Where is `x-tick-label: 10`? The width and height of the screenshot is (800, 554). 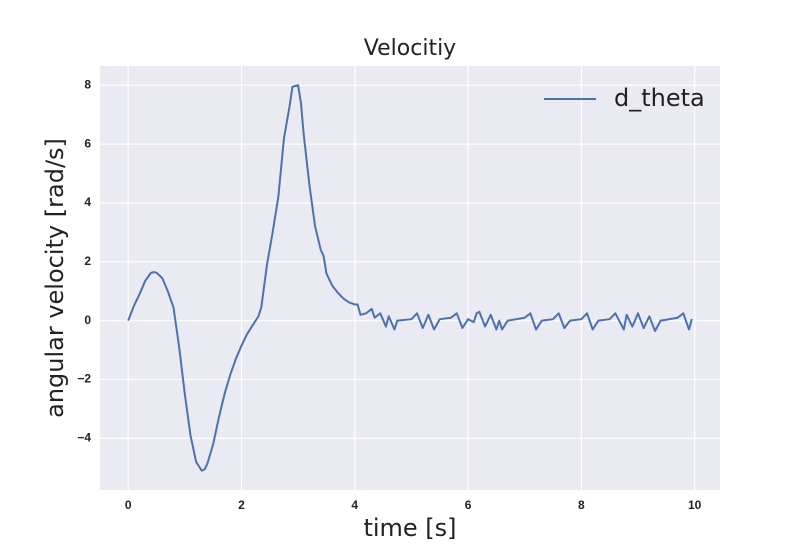 x-tick-label: 10 is located at coordinates (695, 505).